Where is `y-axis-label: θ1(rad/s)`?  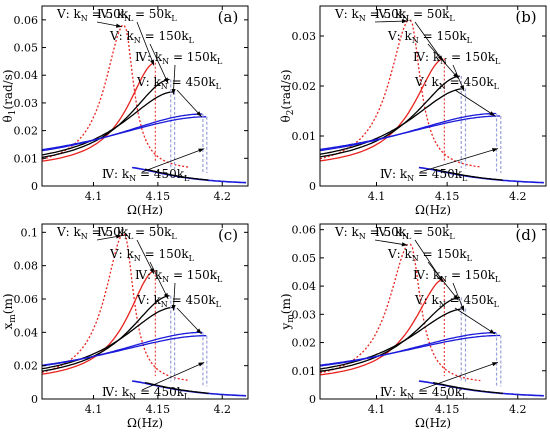
y-axis-label: θ1(rad/s) is located at coordinates (9, 95).